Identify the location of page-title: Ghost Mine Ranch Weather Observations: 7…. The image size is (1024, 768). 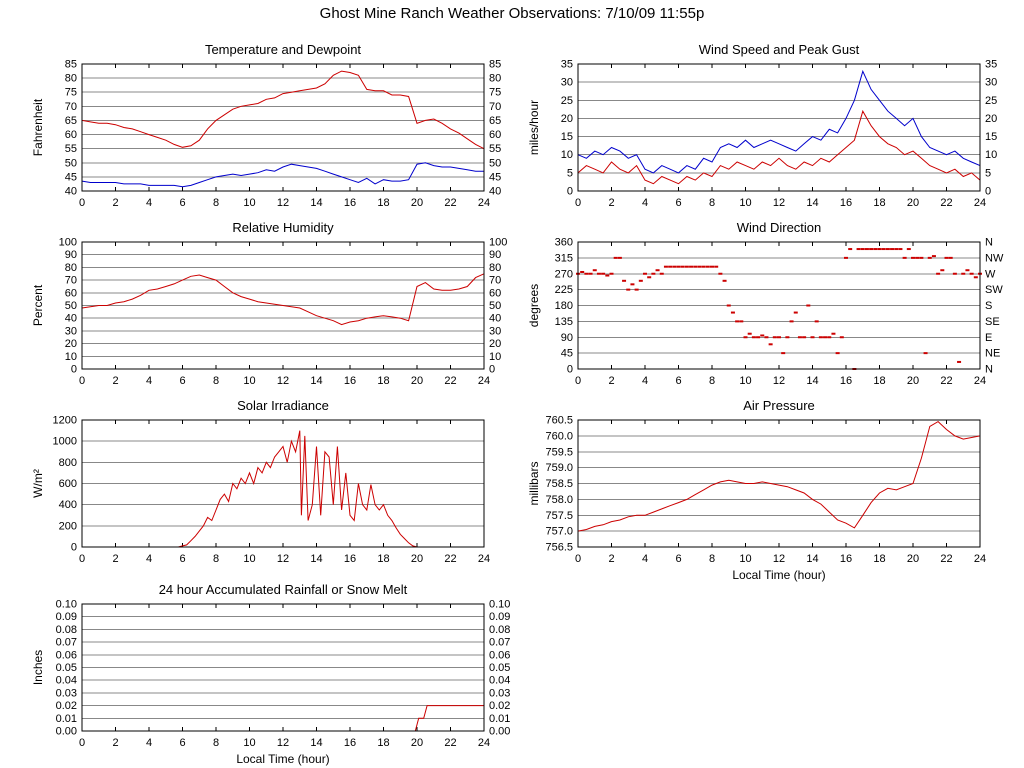
(512, 13).